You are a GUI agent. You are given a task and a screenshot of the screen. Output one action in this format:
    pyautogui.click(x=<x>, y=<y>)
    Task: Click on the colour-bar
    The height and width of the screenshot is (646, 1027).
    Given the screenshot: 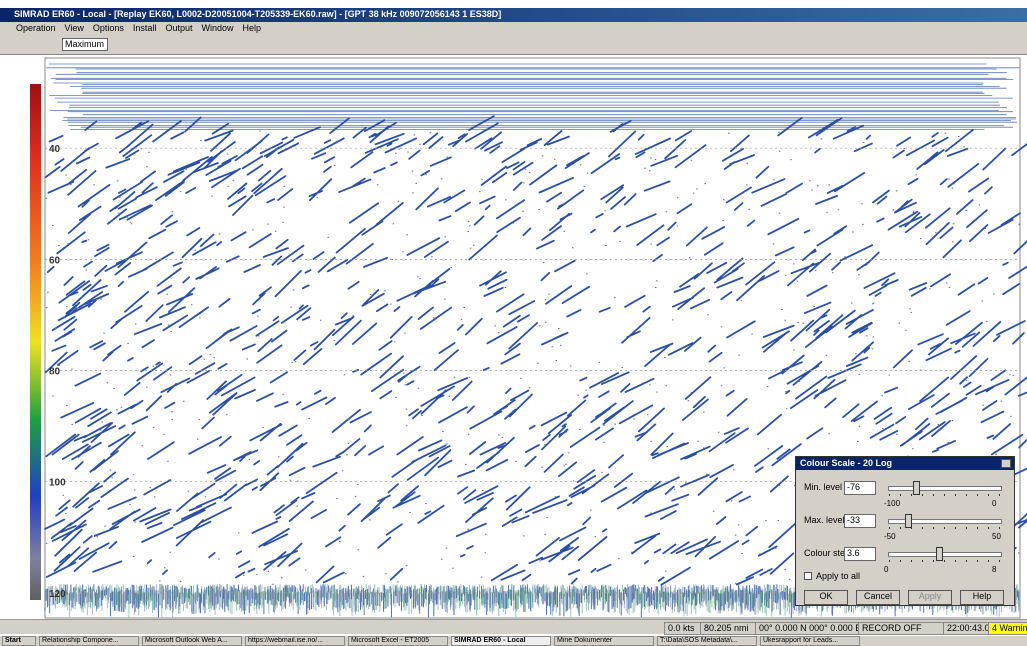 What is the action you would take?
    pyautogui.click(x=35, y=342)
    